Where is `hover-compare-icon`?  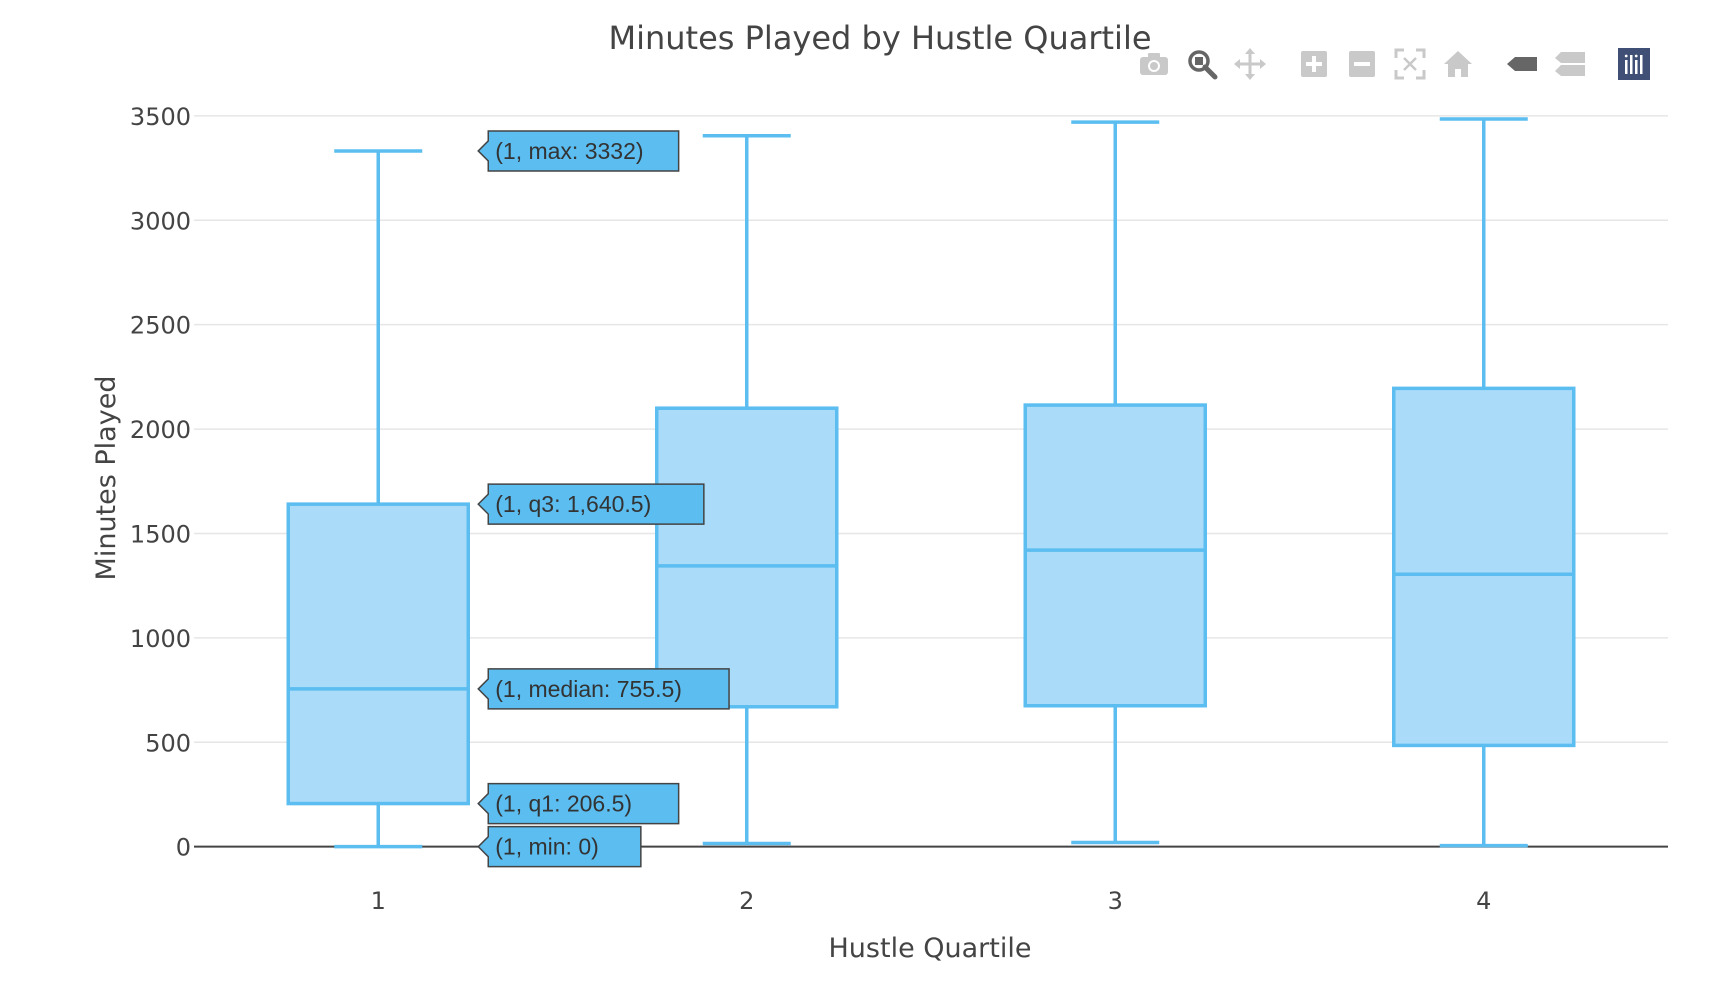
hover-compare-icon is located at coordinates (1570, 64).